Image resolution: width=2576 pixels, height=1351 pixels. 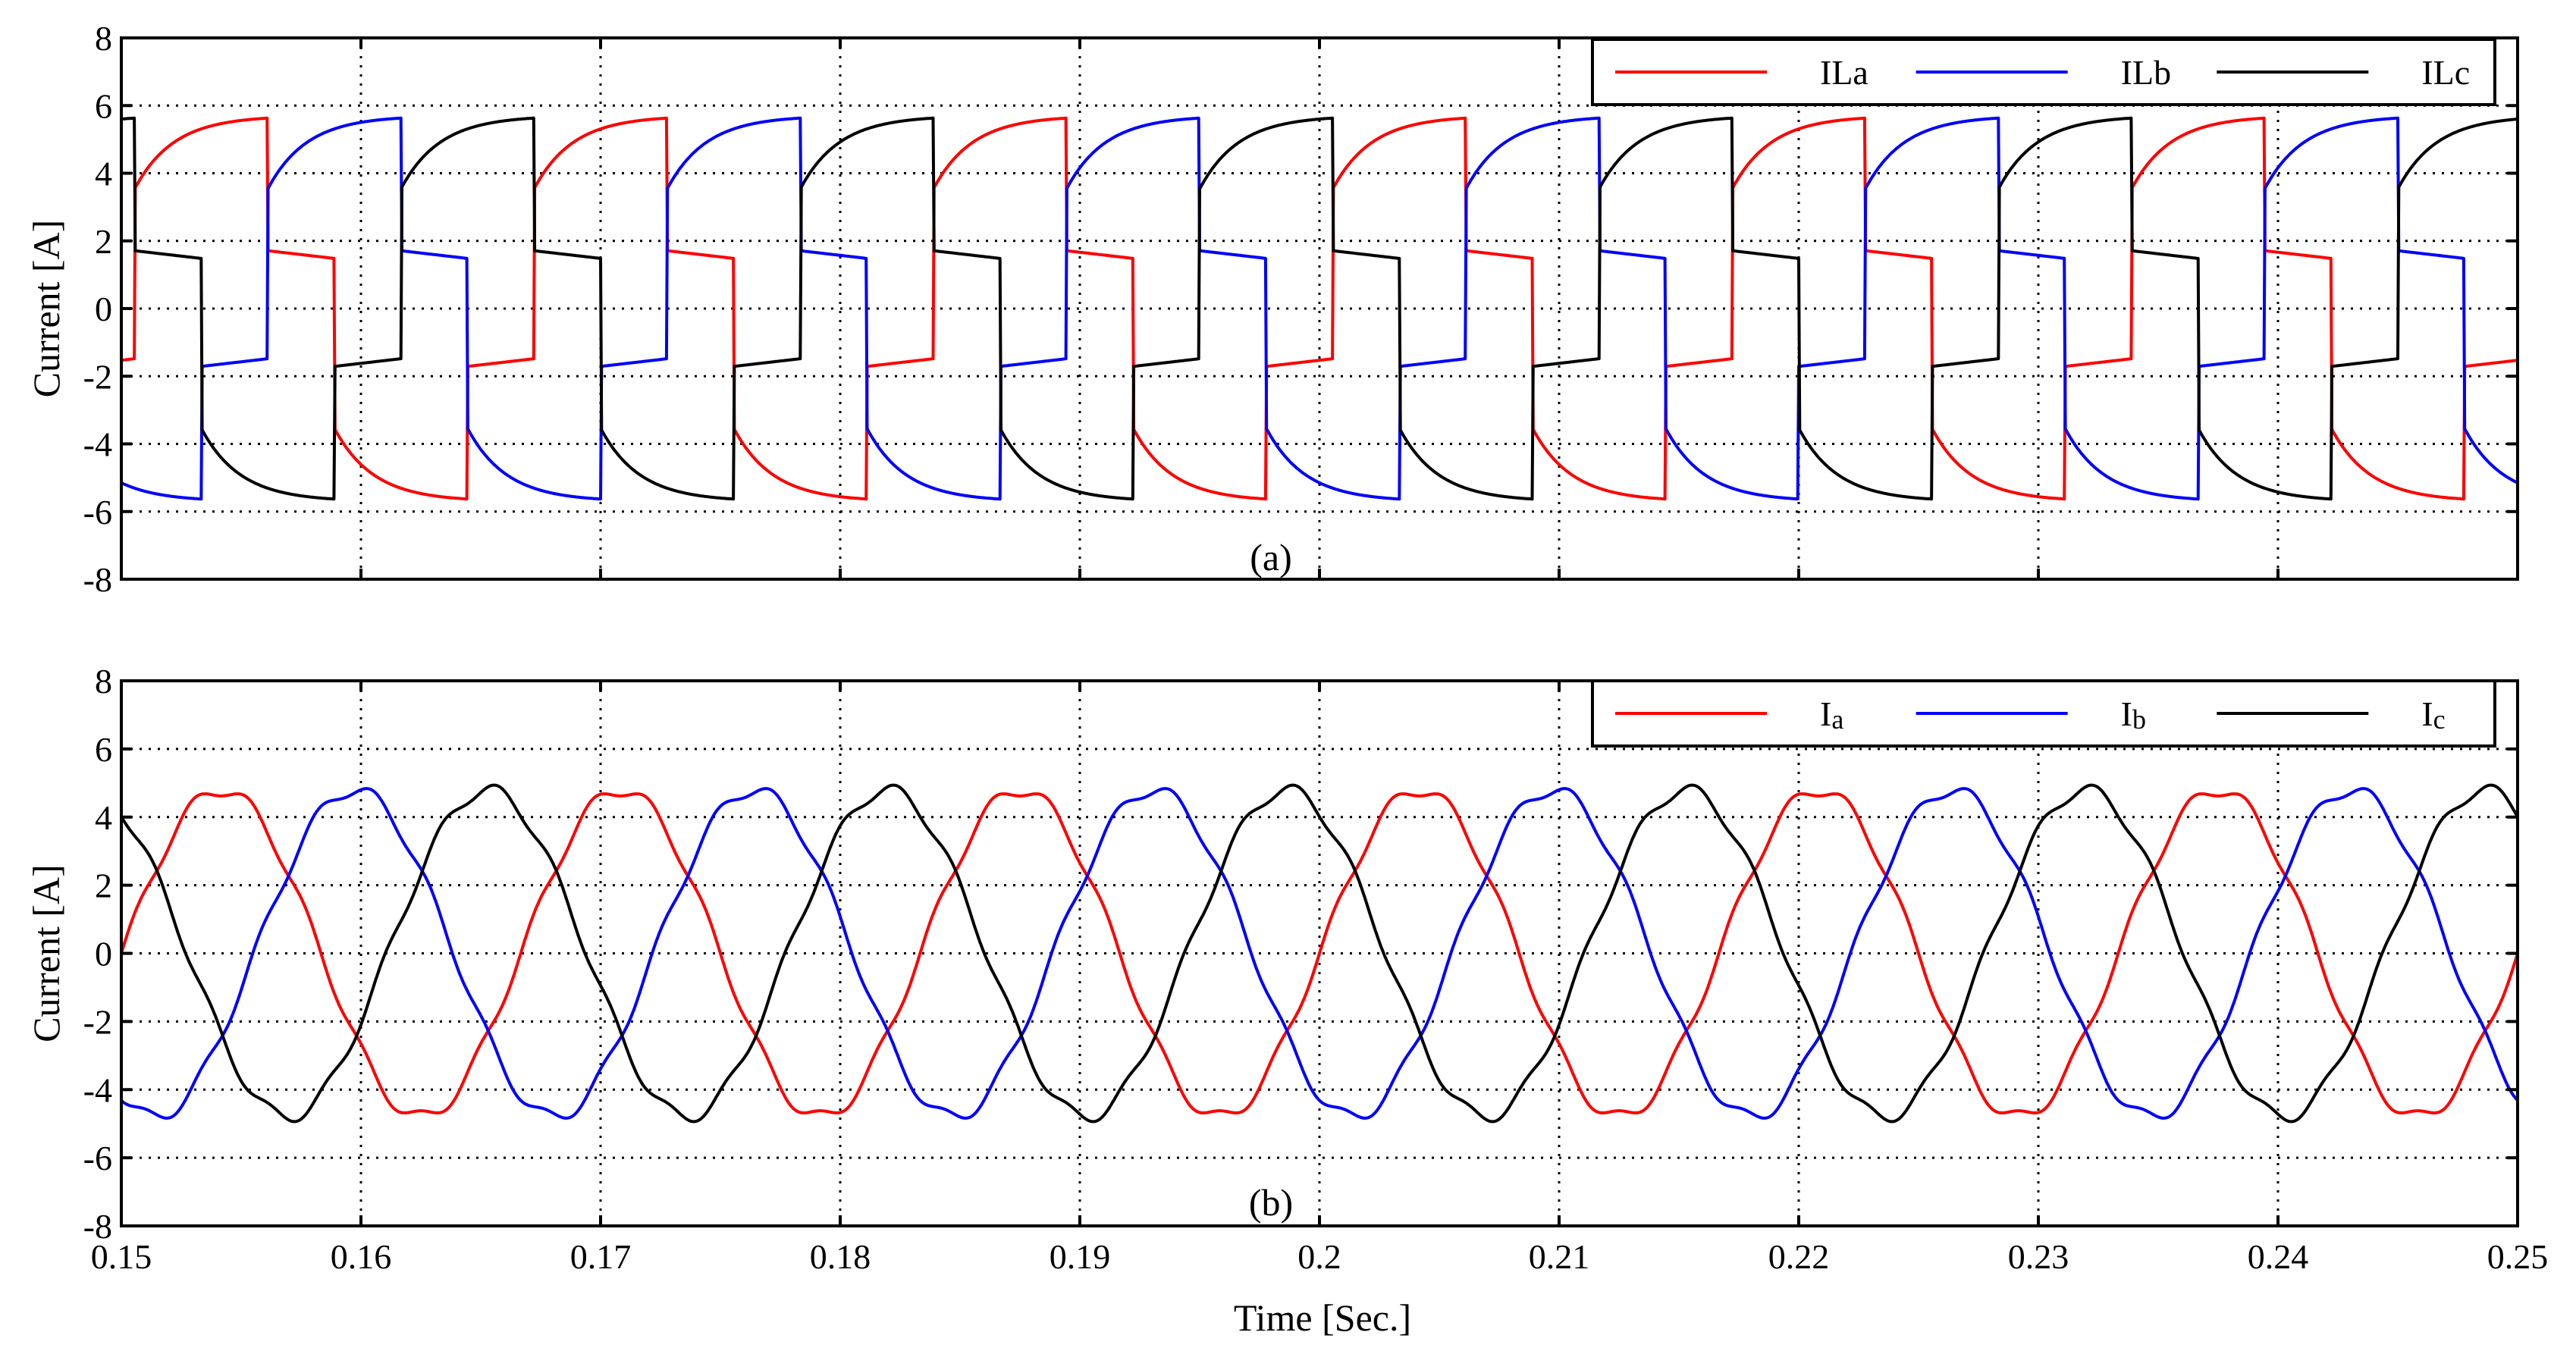 What do you see at coordinates (1271, 557) in the screenshot?
I see `panel-a-label: (a)` at bounding box center [1271, 557].